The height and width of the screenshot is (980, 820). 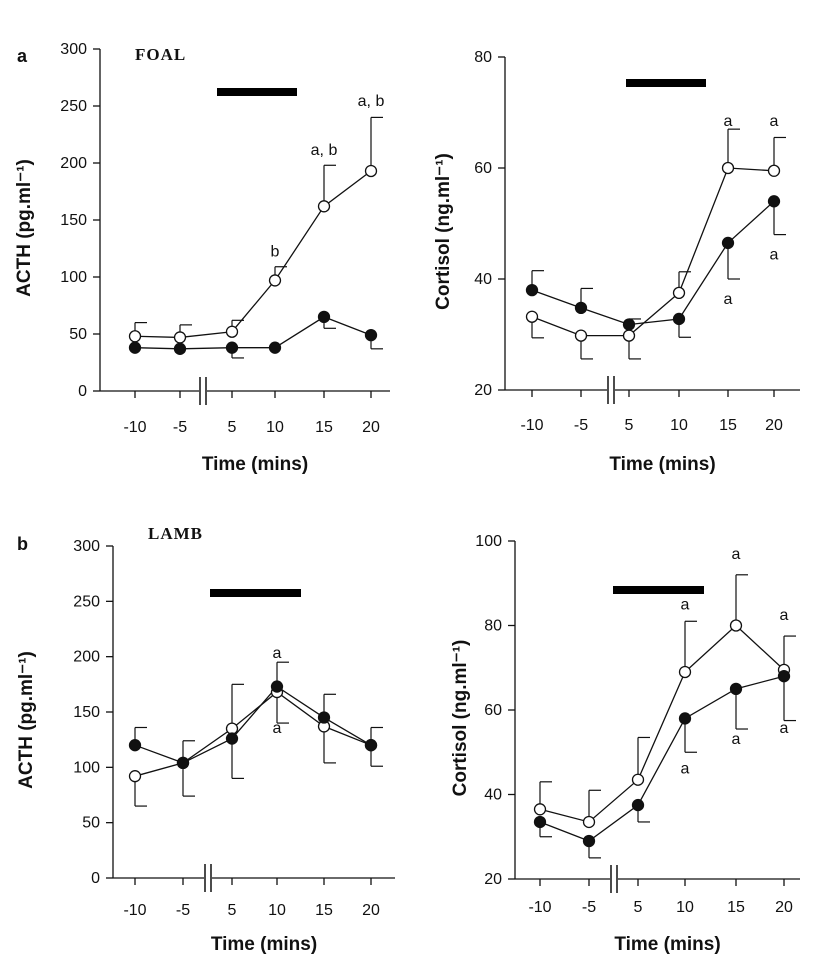 I want to click on foal-acth-y-tick-label: 50, so click(x=78, y=334).